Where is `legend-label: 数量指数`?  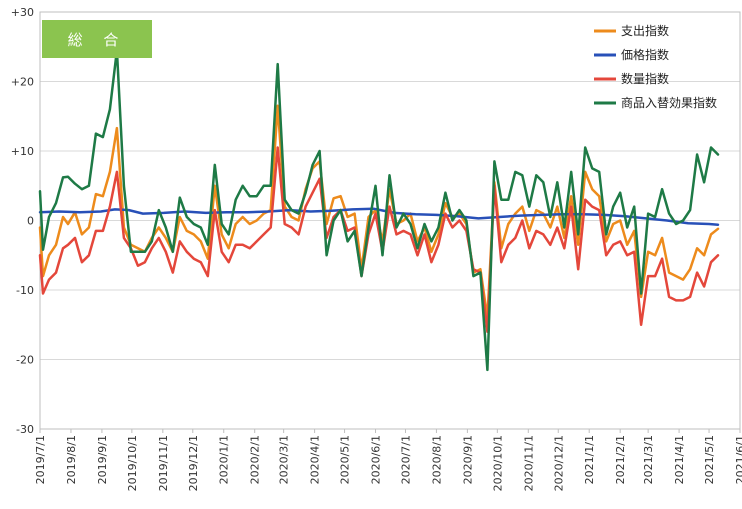
legend-label: 数量指数 is located at coordinates (645, 78).